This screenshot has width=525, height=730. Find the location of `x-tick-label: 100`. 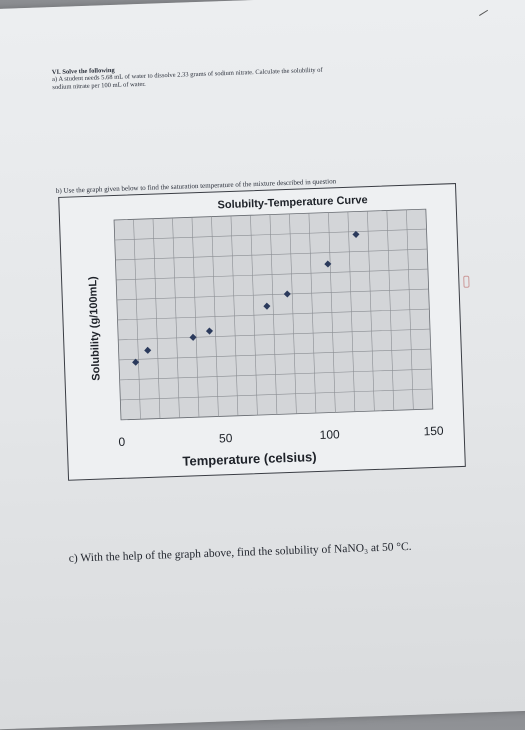

x-tick-label: 100 is located at coordinates (329, 434).